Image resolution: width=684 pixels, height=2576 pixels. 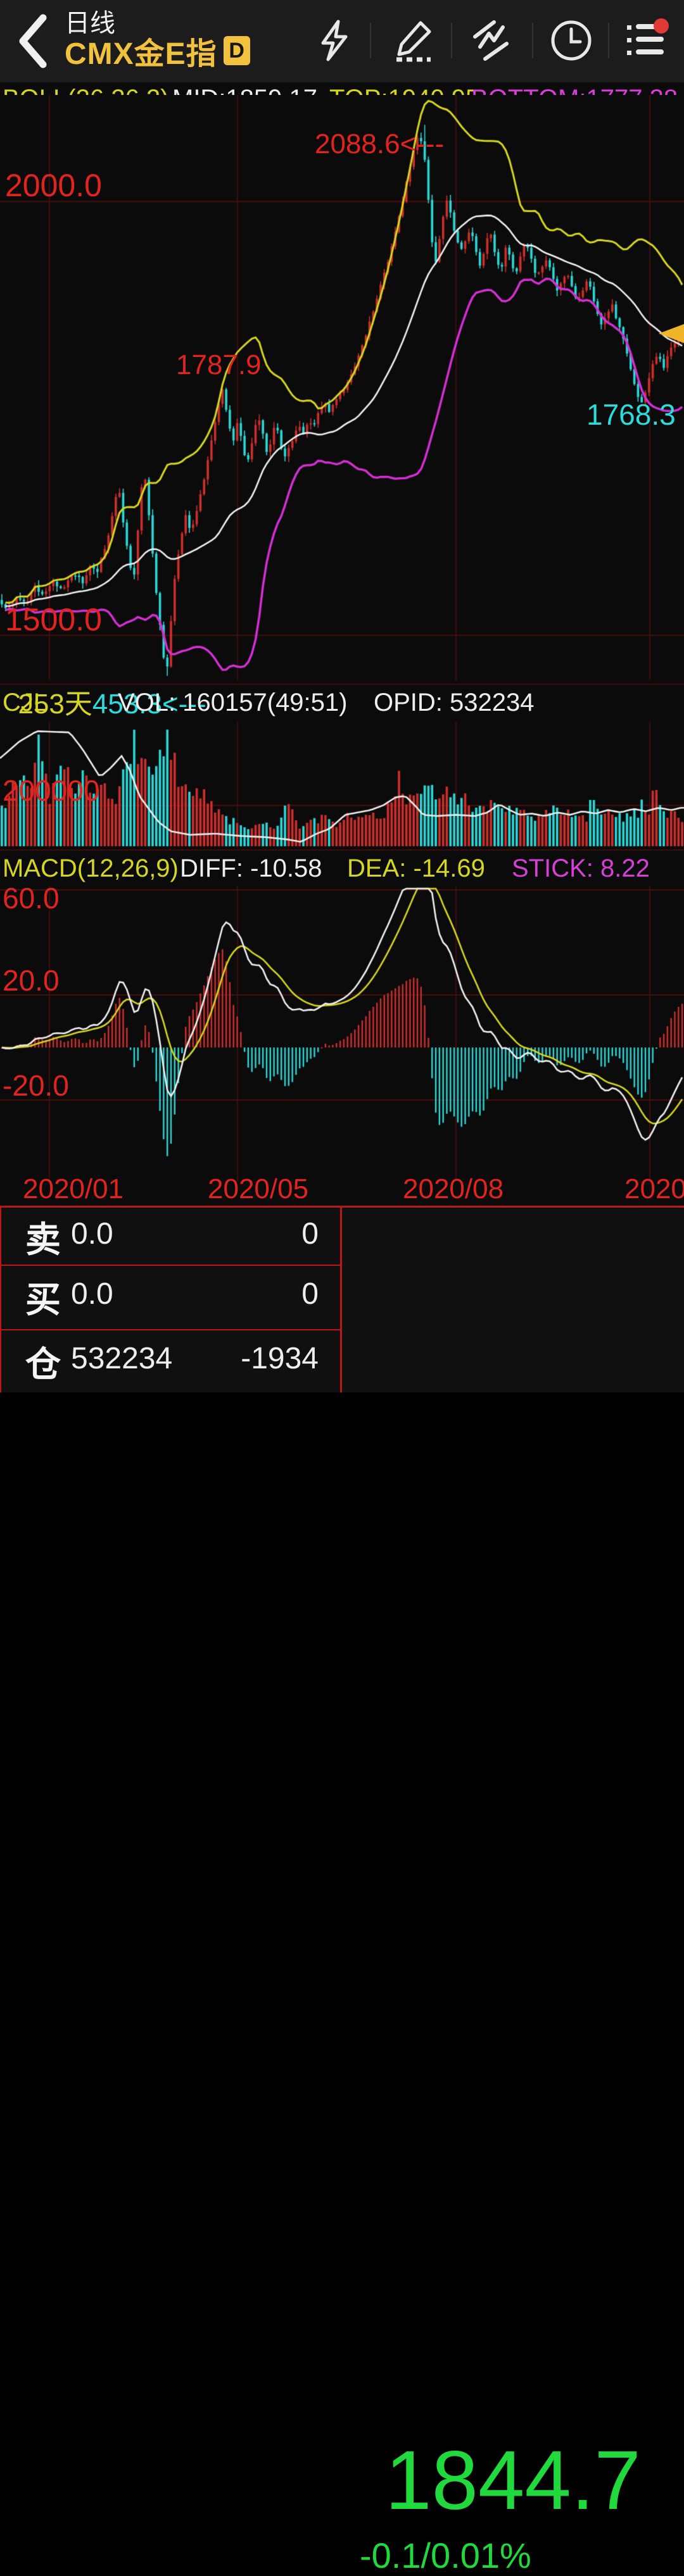 I want to click on panel-divider, so click(x=341, y=1299).